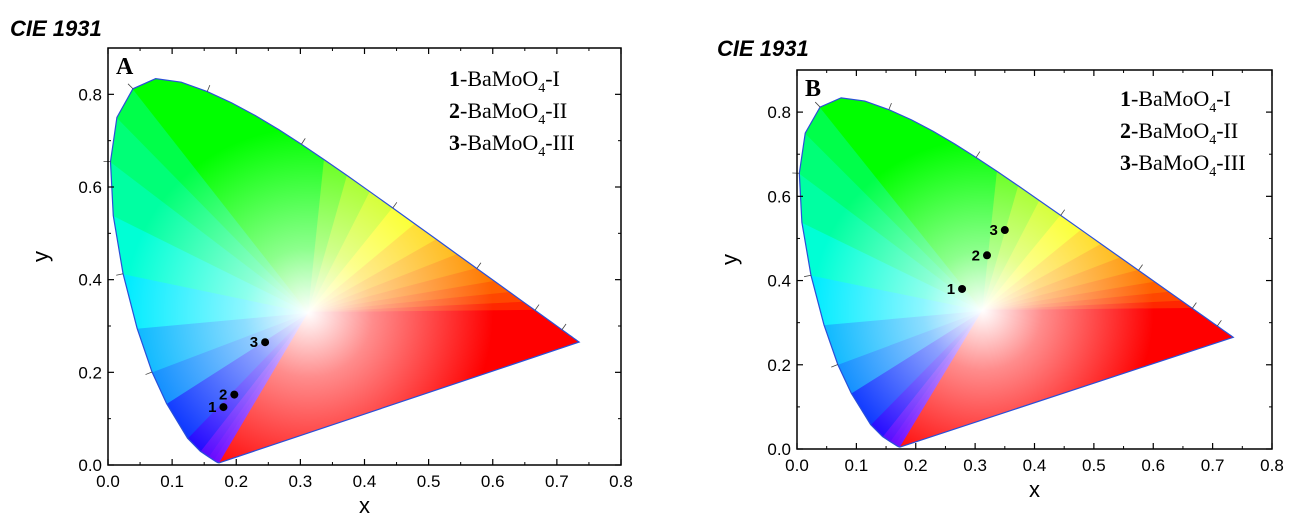  Describe the element at coordinates (236, 481) in the screenshot. I see `x-tick-label: 0.2` at that location.